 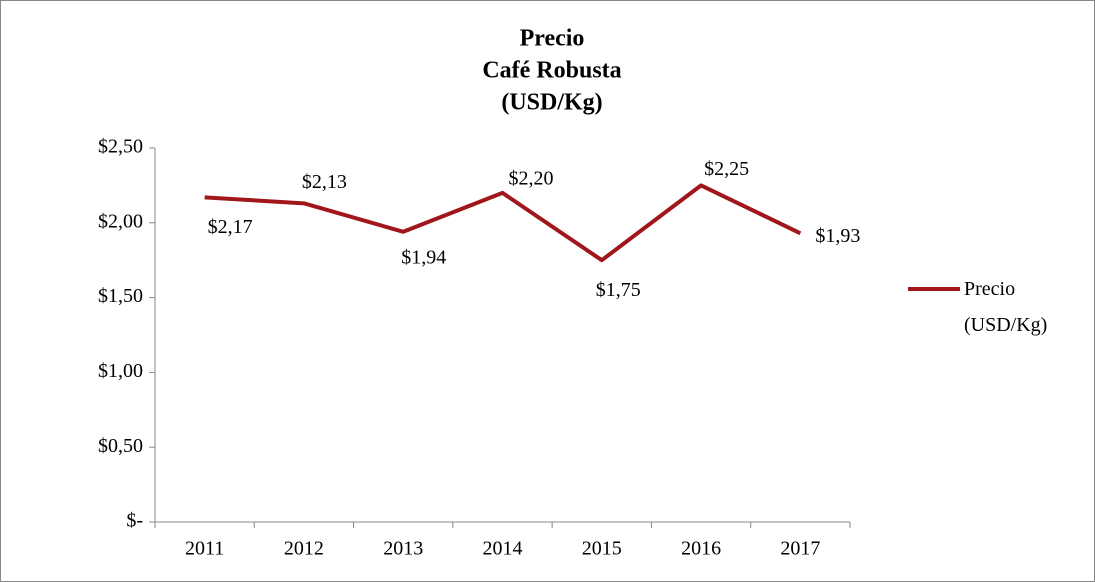 What do you see at coordinates (618, 290) in the screenshot?
I see `data-label: $1,75` at bounding box center [618, 290].